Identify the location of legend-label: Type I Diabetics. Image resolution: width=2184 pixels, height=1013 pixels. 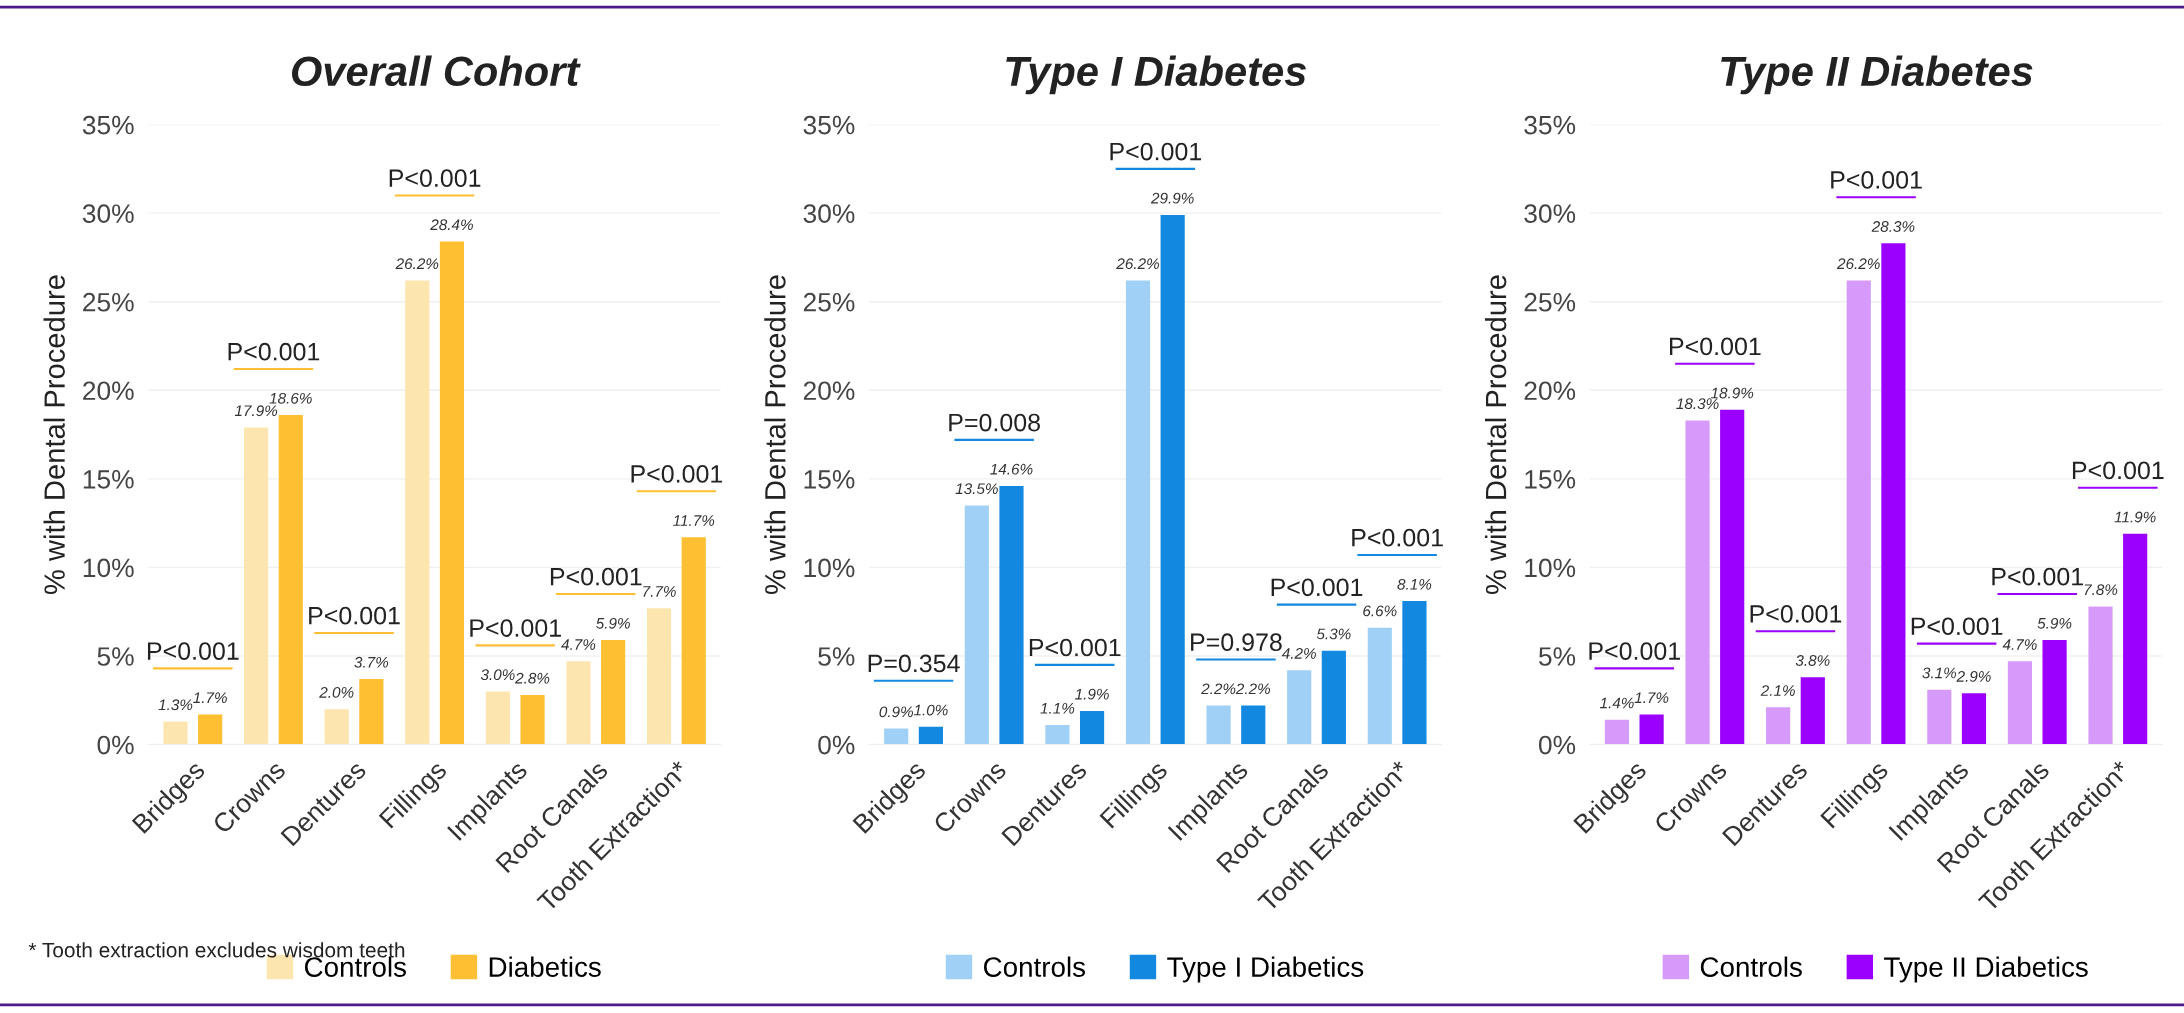
(1265, 969).